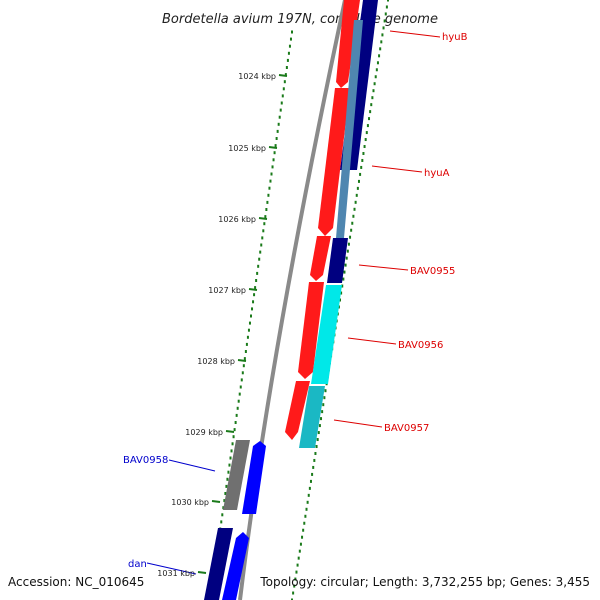  What do you see at coordinates (420, 345) in the screenshot?
I see `gene-label-BAV0956: BAV0956` at bounding box center [420, 345].